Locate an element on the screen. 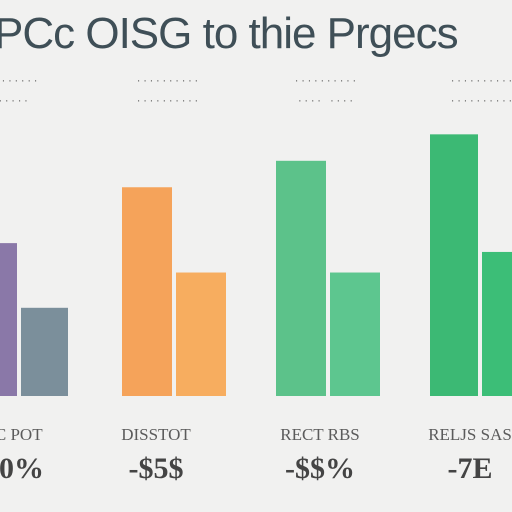 The image size is (512, 512). group-header-line: ········ is located at coordinates (15, 102).